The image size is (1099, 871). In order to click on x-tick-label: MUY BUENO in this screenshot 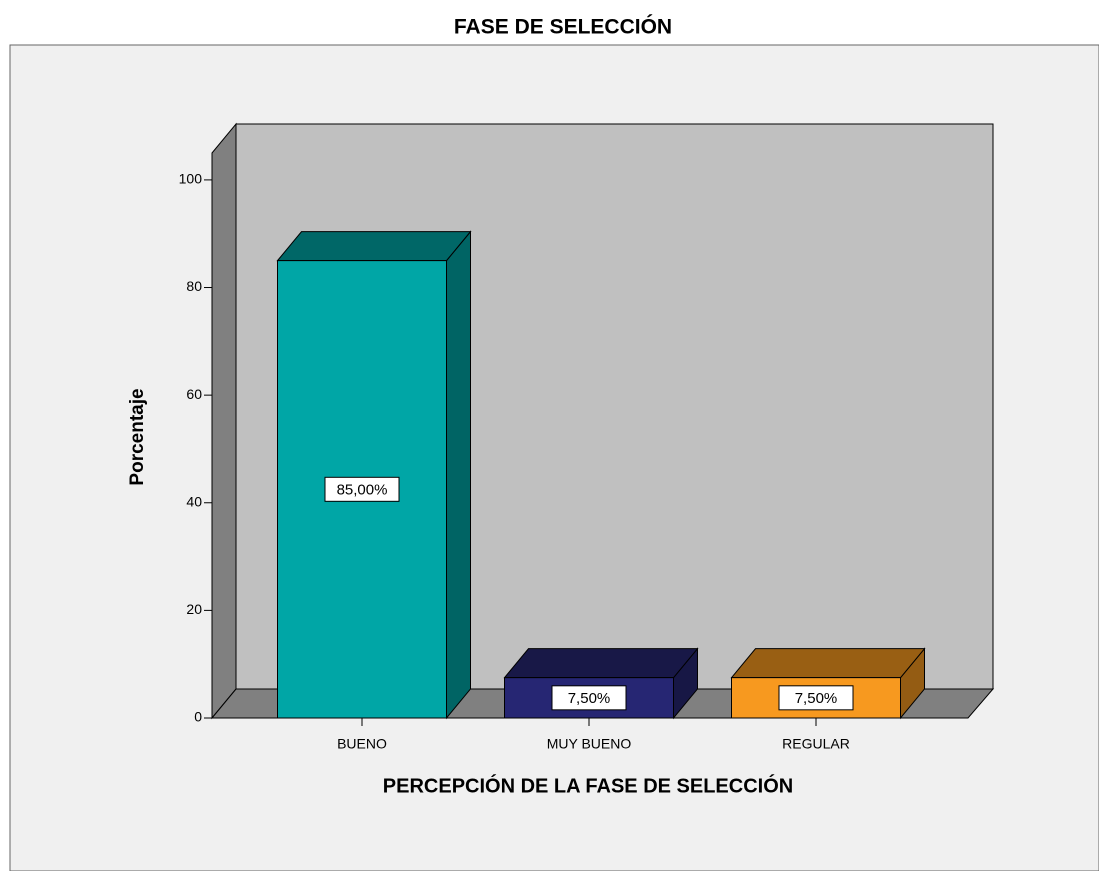, I will do `click(589, 744)`.